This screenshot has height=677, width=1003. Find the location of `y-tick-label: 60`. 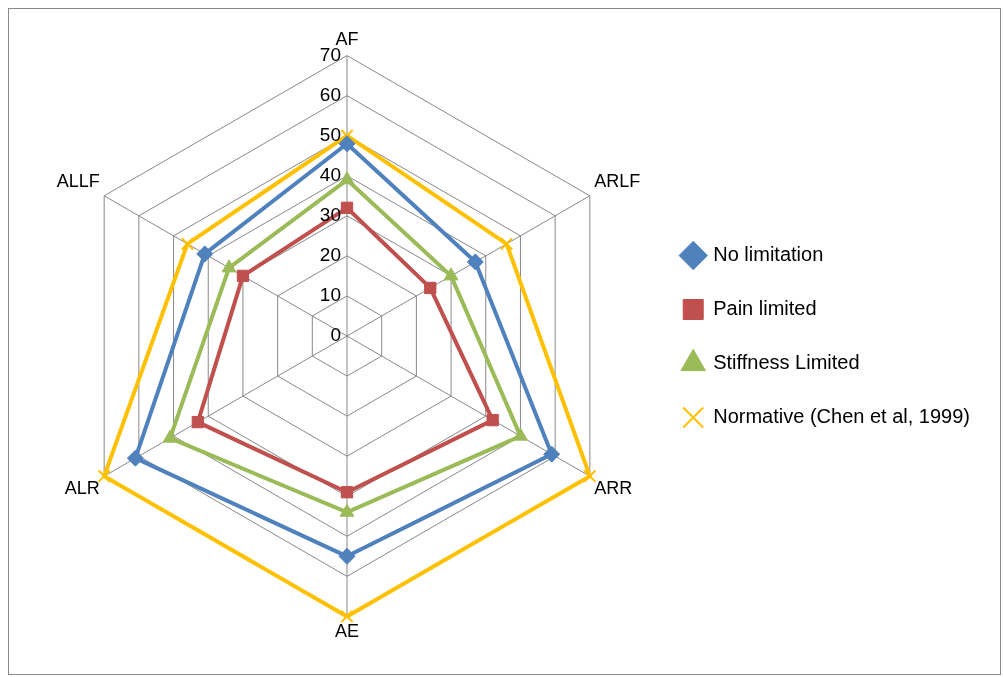

y-tick-label: 60 is located at coordinates (330, 94).